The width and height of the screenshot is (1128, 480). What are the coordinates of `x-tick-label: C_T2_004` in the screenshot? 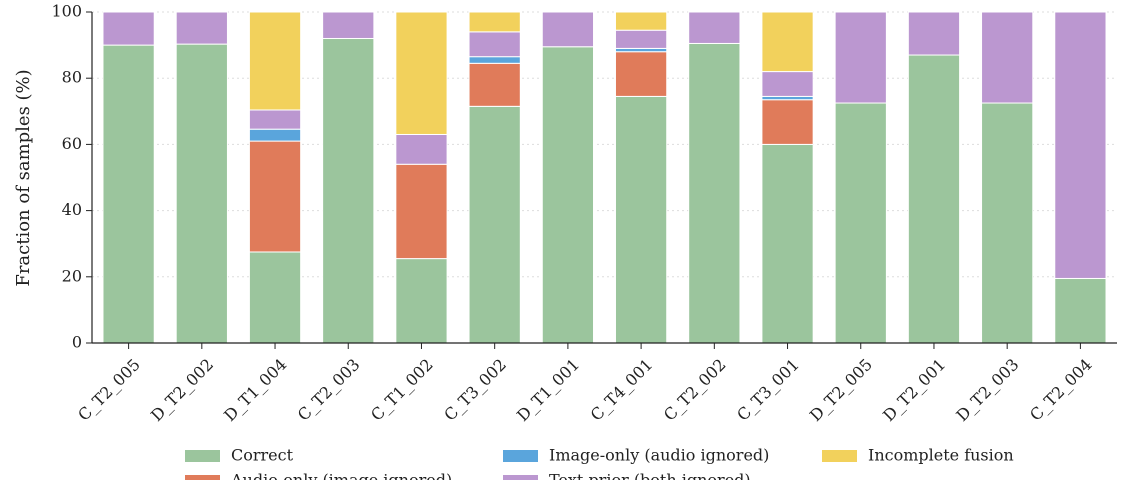 It's located at (1061, 390).